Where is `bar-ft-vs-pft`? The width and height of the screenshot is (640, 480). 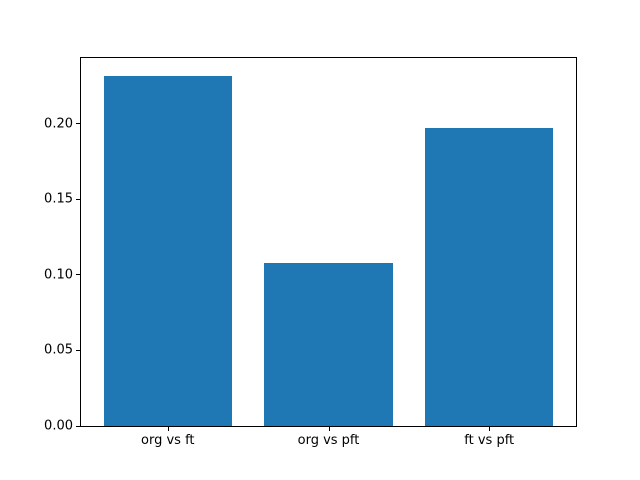 bar-ft-vs-pft is located at coordinates (489, 277).